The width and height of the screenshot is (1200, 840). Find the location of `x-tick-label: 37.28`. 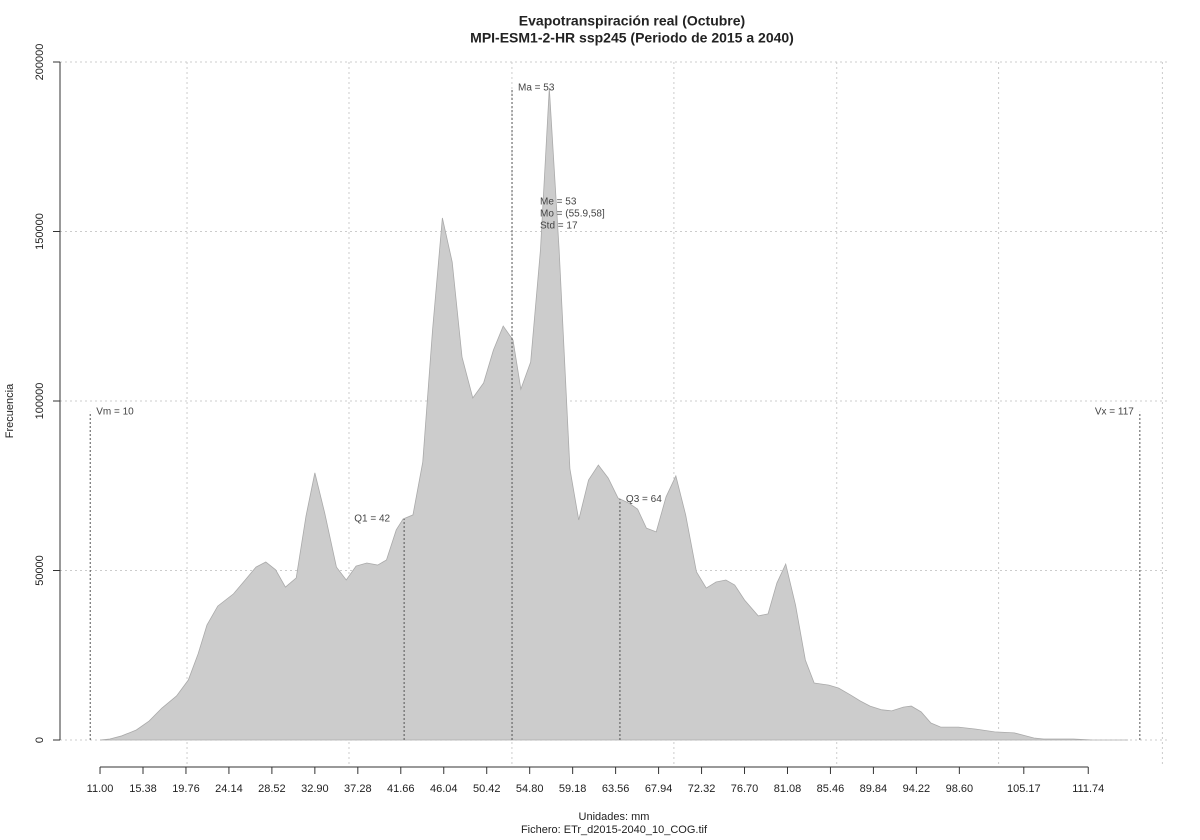

x-tick-label: 37.28 is located at coordinates (358, 789).